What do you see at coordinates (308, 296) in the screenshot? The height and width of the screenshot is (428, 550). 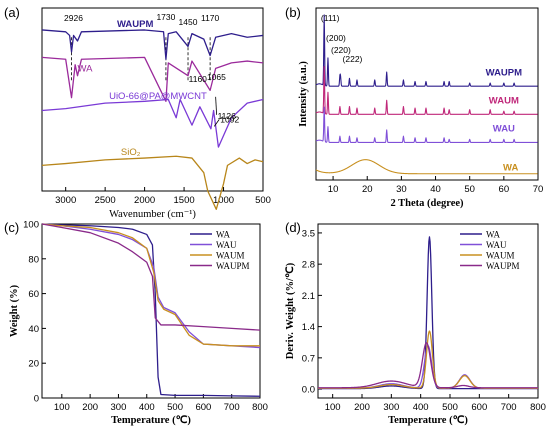 I see `y-tick-label: 2.1` at bounding box center [308, 296].